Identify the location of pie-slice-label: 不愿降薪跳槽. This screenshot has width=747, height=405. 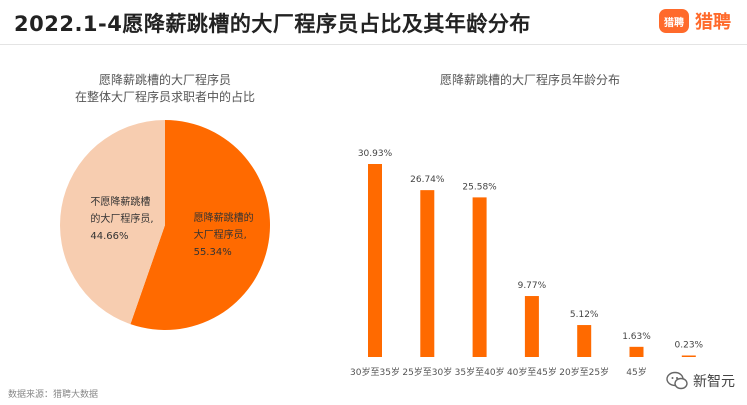
(120, 201).